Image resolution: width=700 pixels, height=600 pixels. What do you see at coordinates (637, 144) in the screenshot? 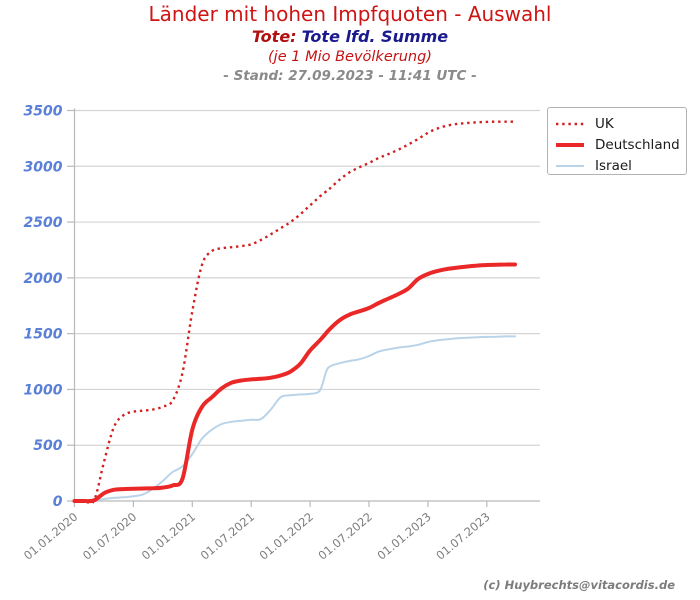
I see `legend-label-deutschland: Deutschland` at bounding box center [637, 144].